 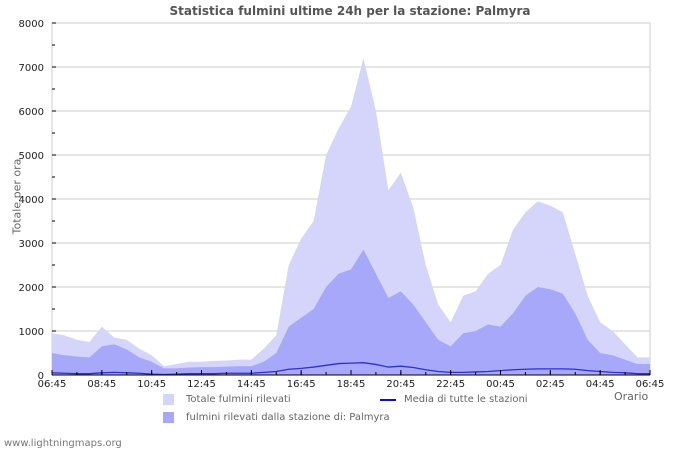 I want to click on svg-text: 00:45, so click(x=500, y=384).